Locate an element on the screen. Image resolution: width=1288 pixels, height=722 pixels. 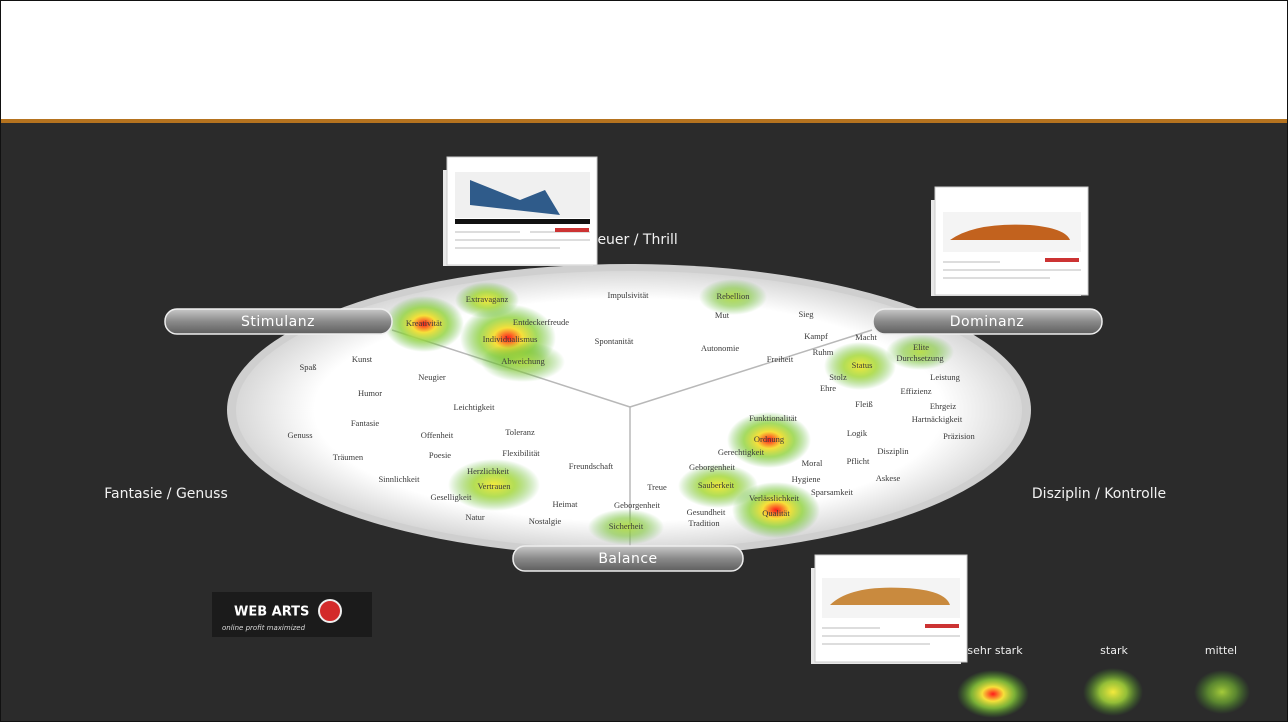
value-word: Herzlichkeit is located at coordinates (488, 471).